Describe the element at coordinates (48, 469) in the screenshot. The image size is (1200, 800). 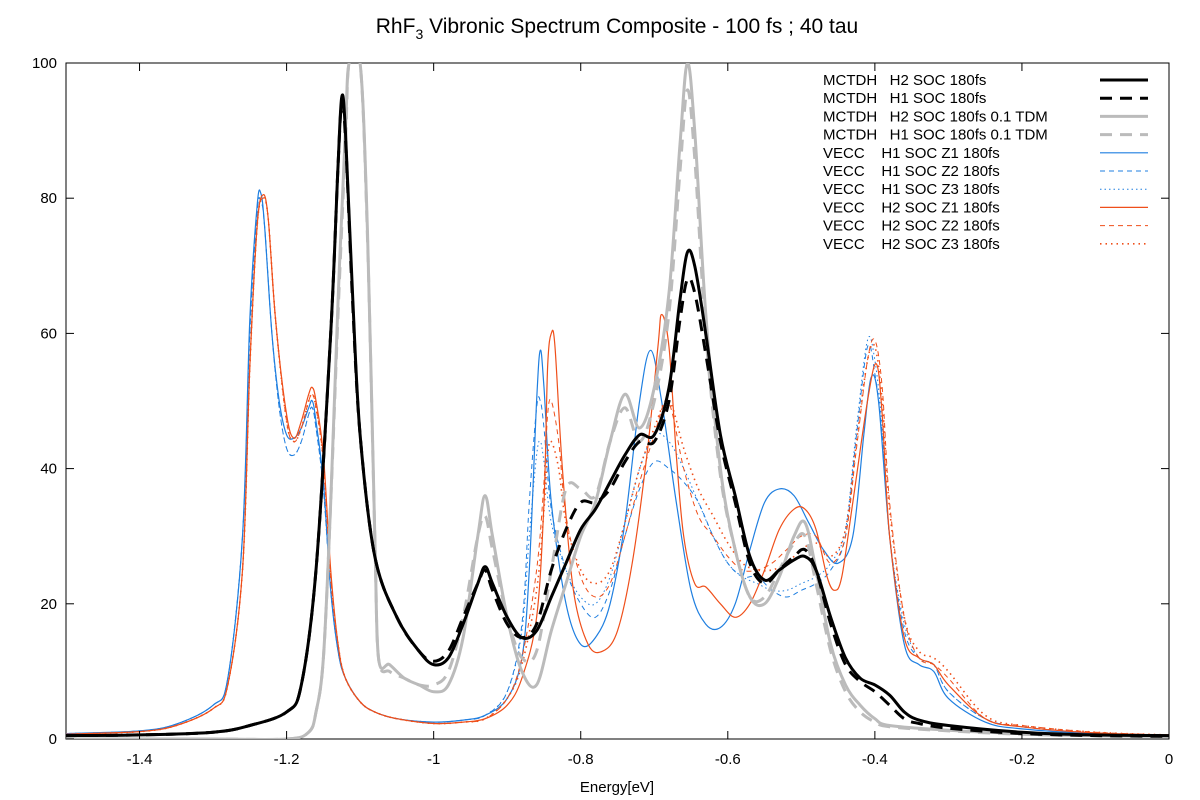
I see `y-tick-label: 40` at that location.